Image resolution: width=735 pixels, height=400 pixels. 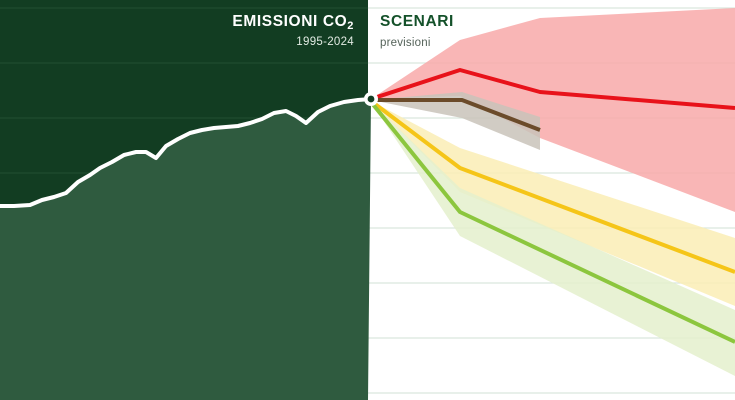 I want to click on fork-point-marker, so click(x=371, y=99).